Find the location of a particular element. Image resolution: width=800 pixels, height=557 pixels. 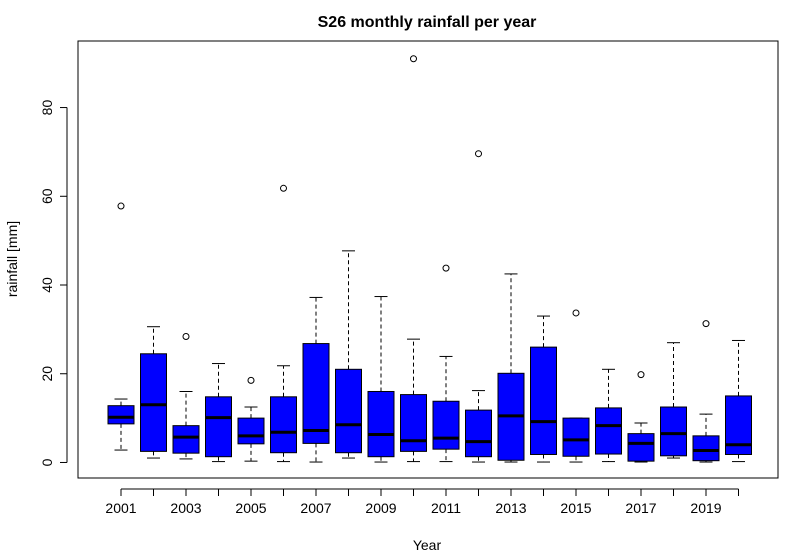

x-tick-label-2003: 2003 is located at coordinates (185, 508).